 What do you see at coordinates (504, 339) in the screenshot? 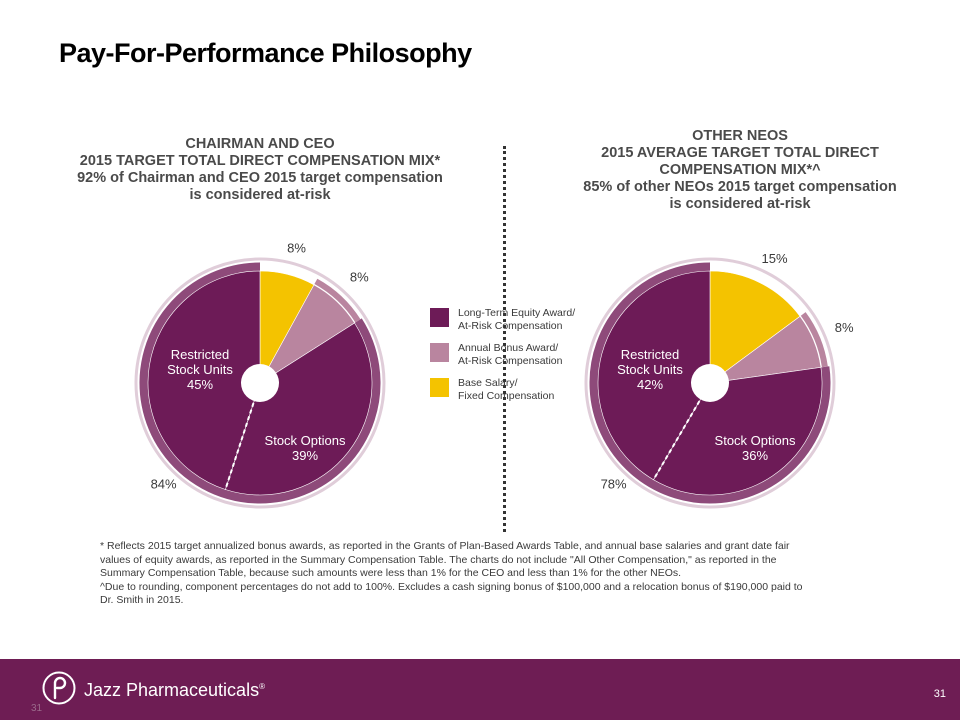
I see `chart-divider` at bounding box center [504, 339].